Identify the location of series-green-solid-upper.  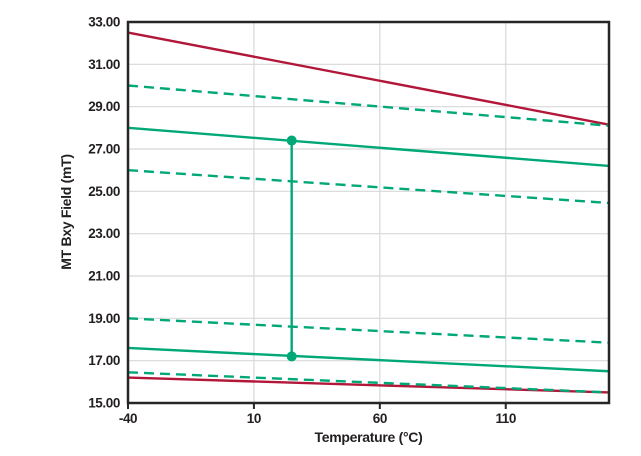
(368, 147).